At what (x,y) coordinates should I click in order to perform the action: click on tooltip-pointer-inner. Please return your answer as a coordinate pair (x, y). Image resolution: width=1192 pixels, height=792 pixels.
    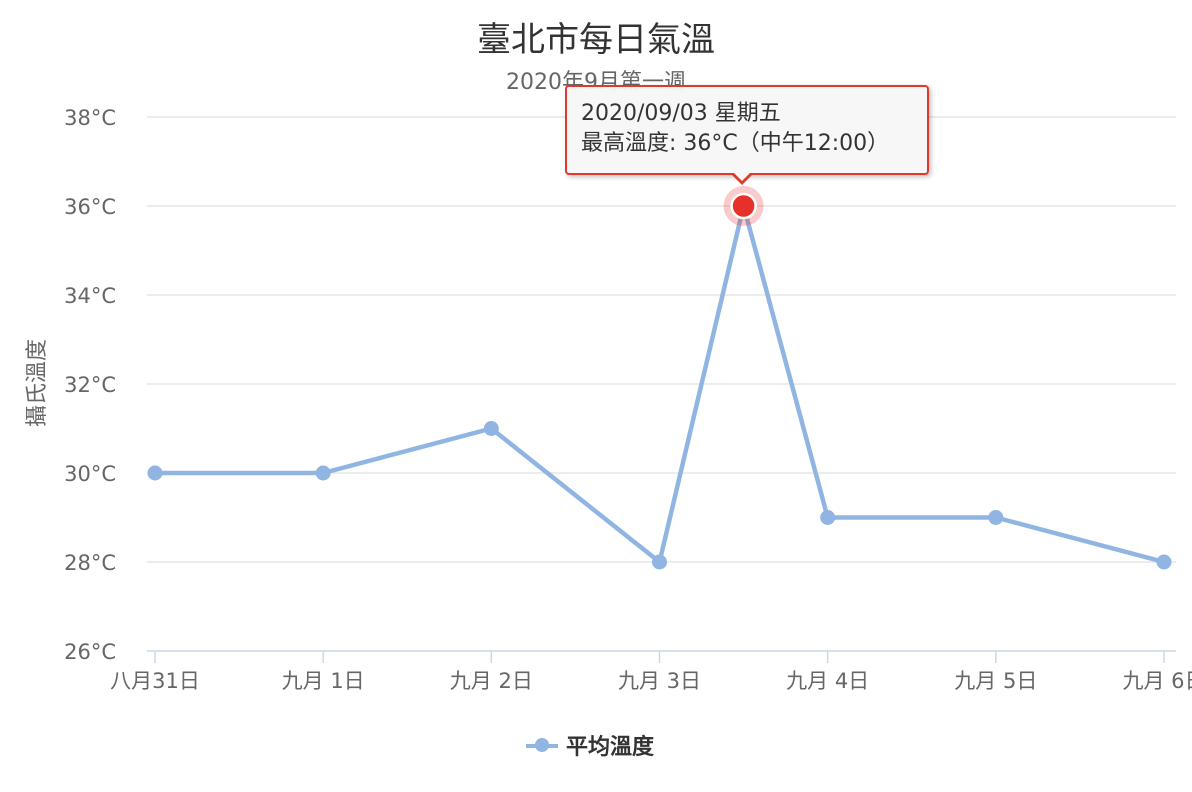
    Looking at the image, I should click on (742, 176).